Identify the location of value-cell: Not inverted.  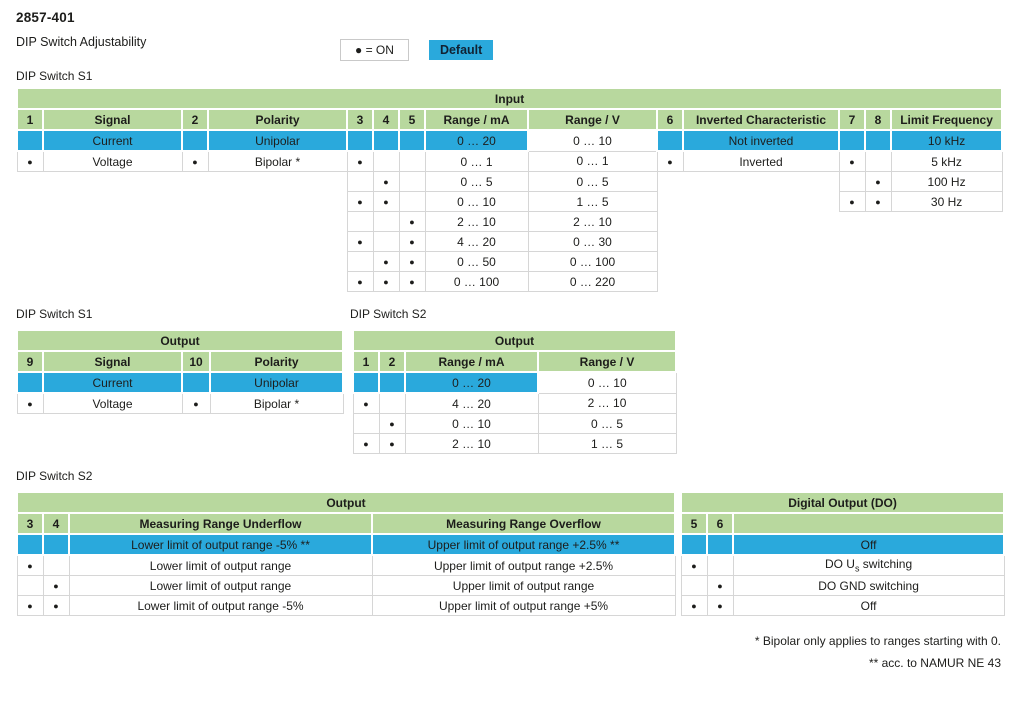
(761, 140).